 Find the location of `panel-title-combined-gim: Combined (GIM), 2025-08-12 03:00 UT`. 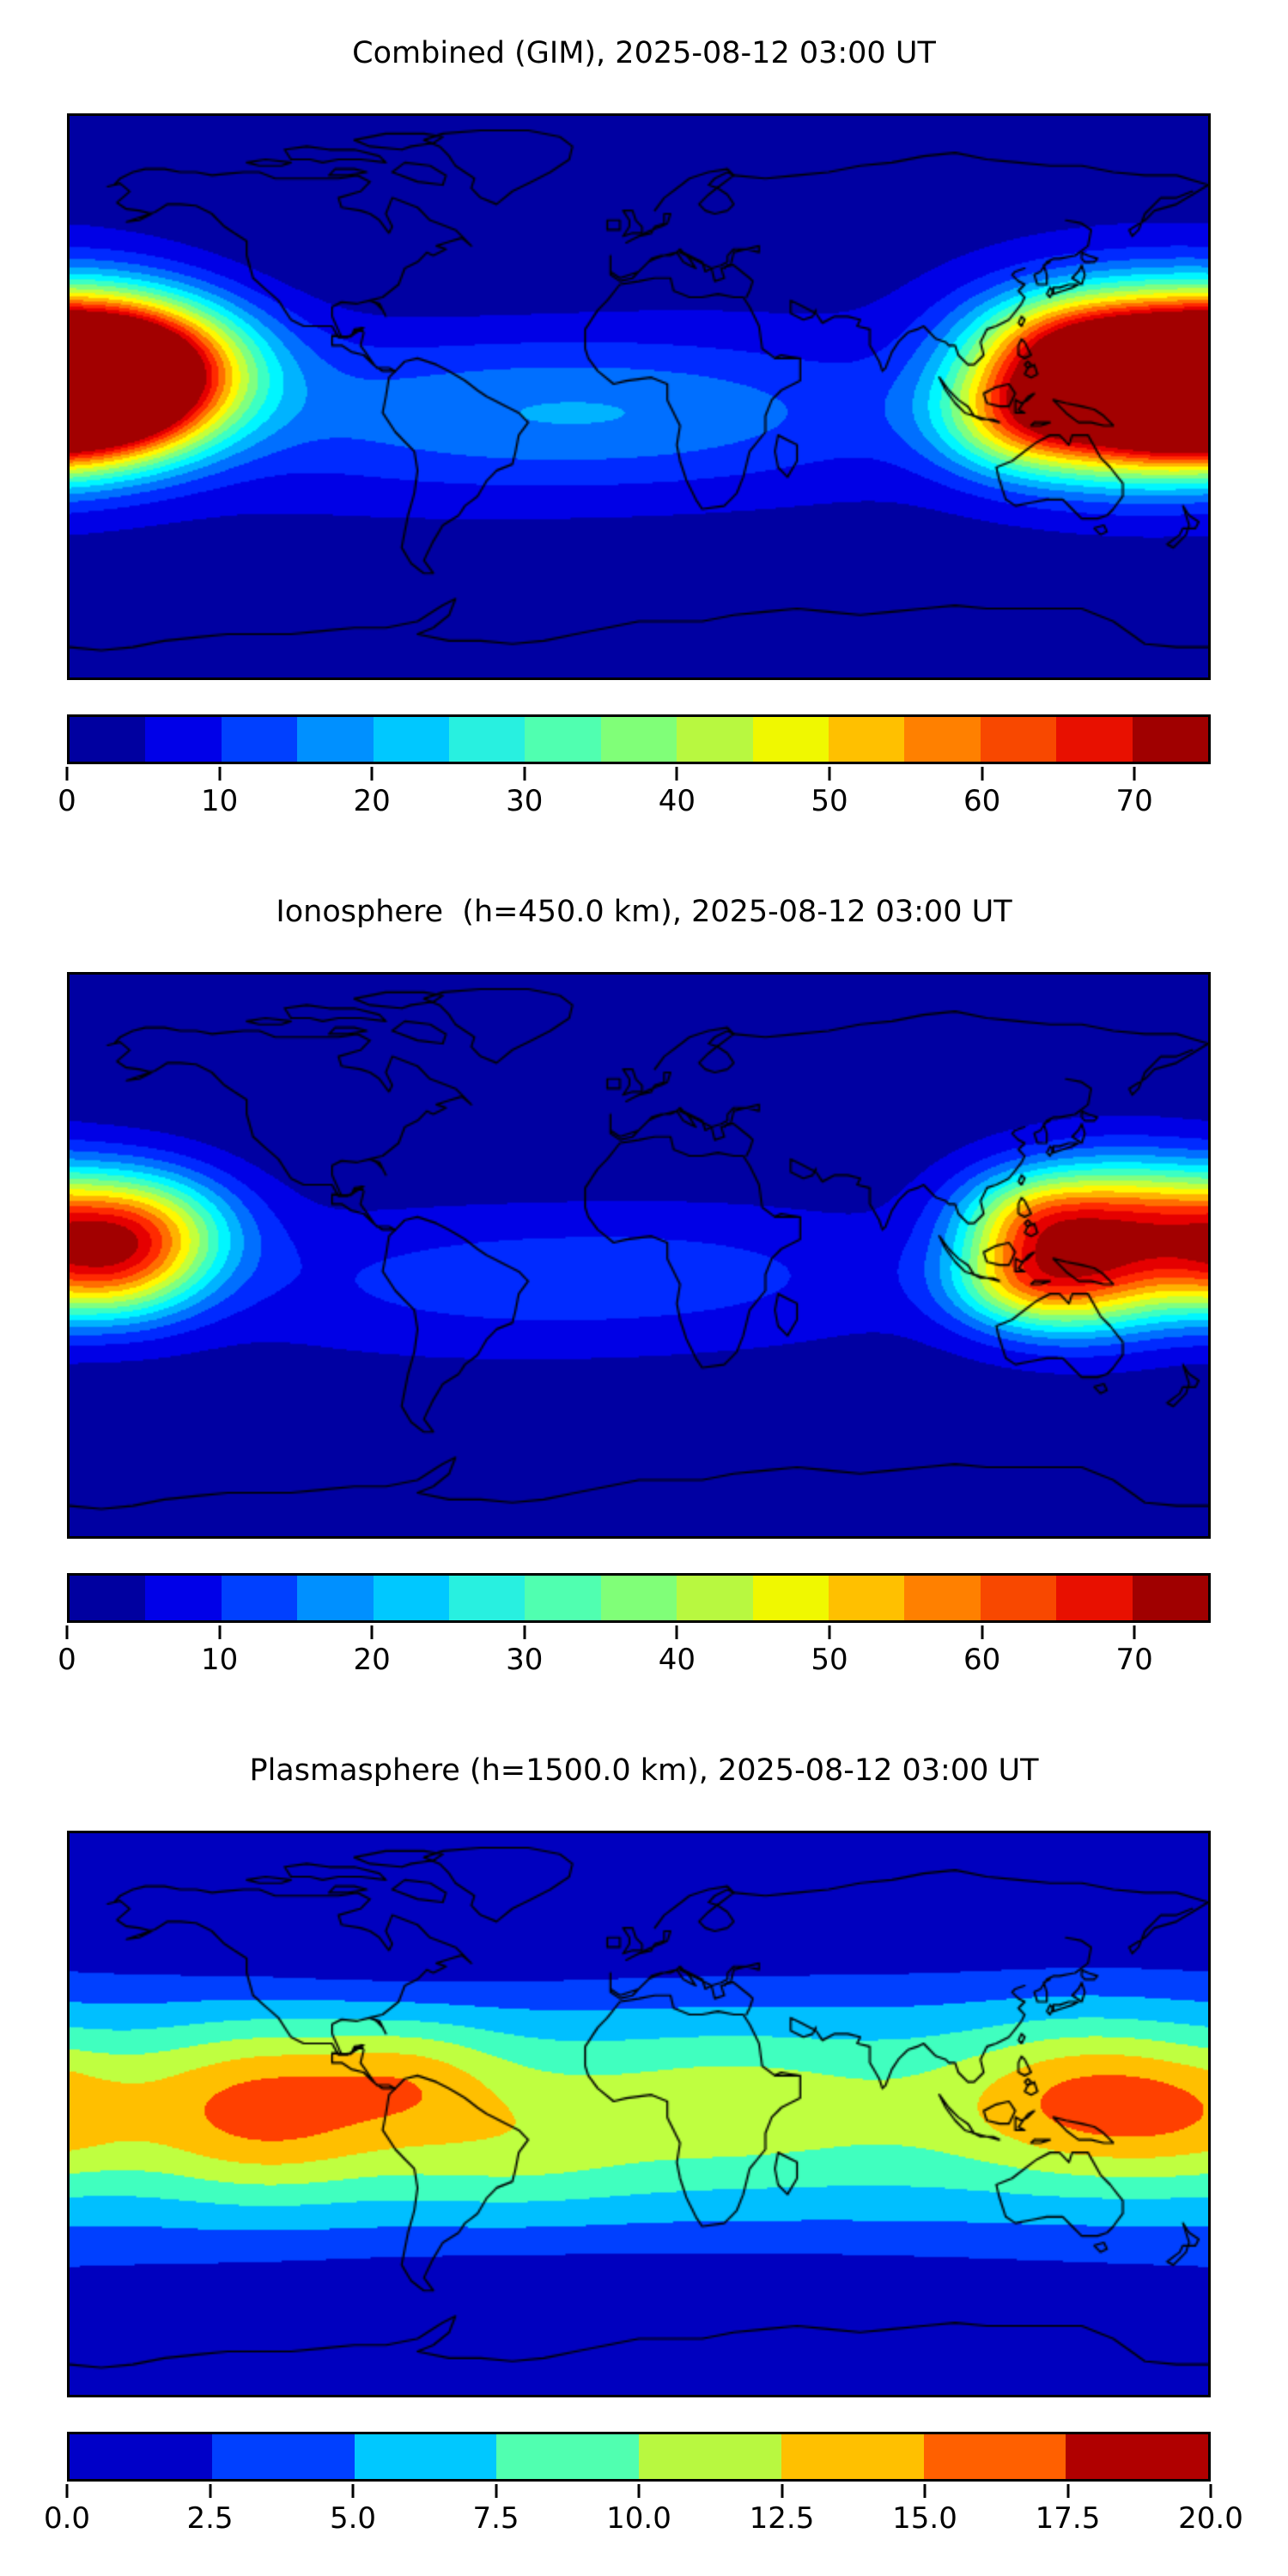

panel-title-combined-gim: Combined (GIM), 2025-08-12 03:00 UT is located at coordinates (644, 53).